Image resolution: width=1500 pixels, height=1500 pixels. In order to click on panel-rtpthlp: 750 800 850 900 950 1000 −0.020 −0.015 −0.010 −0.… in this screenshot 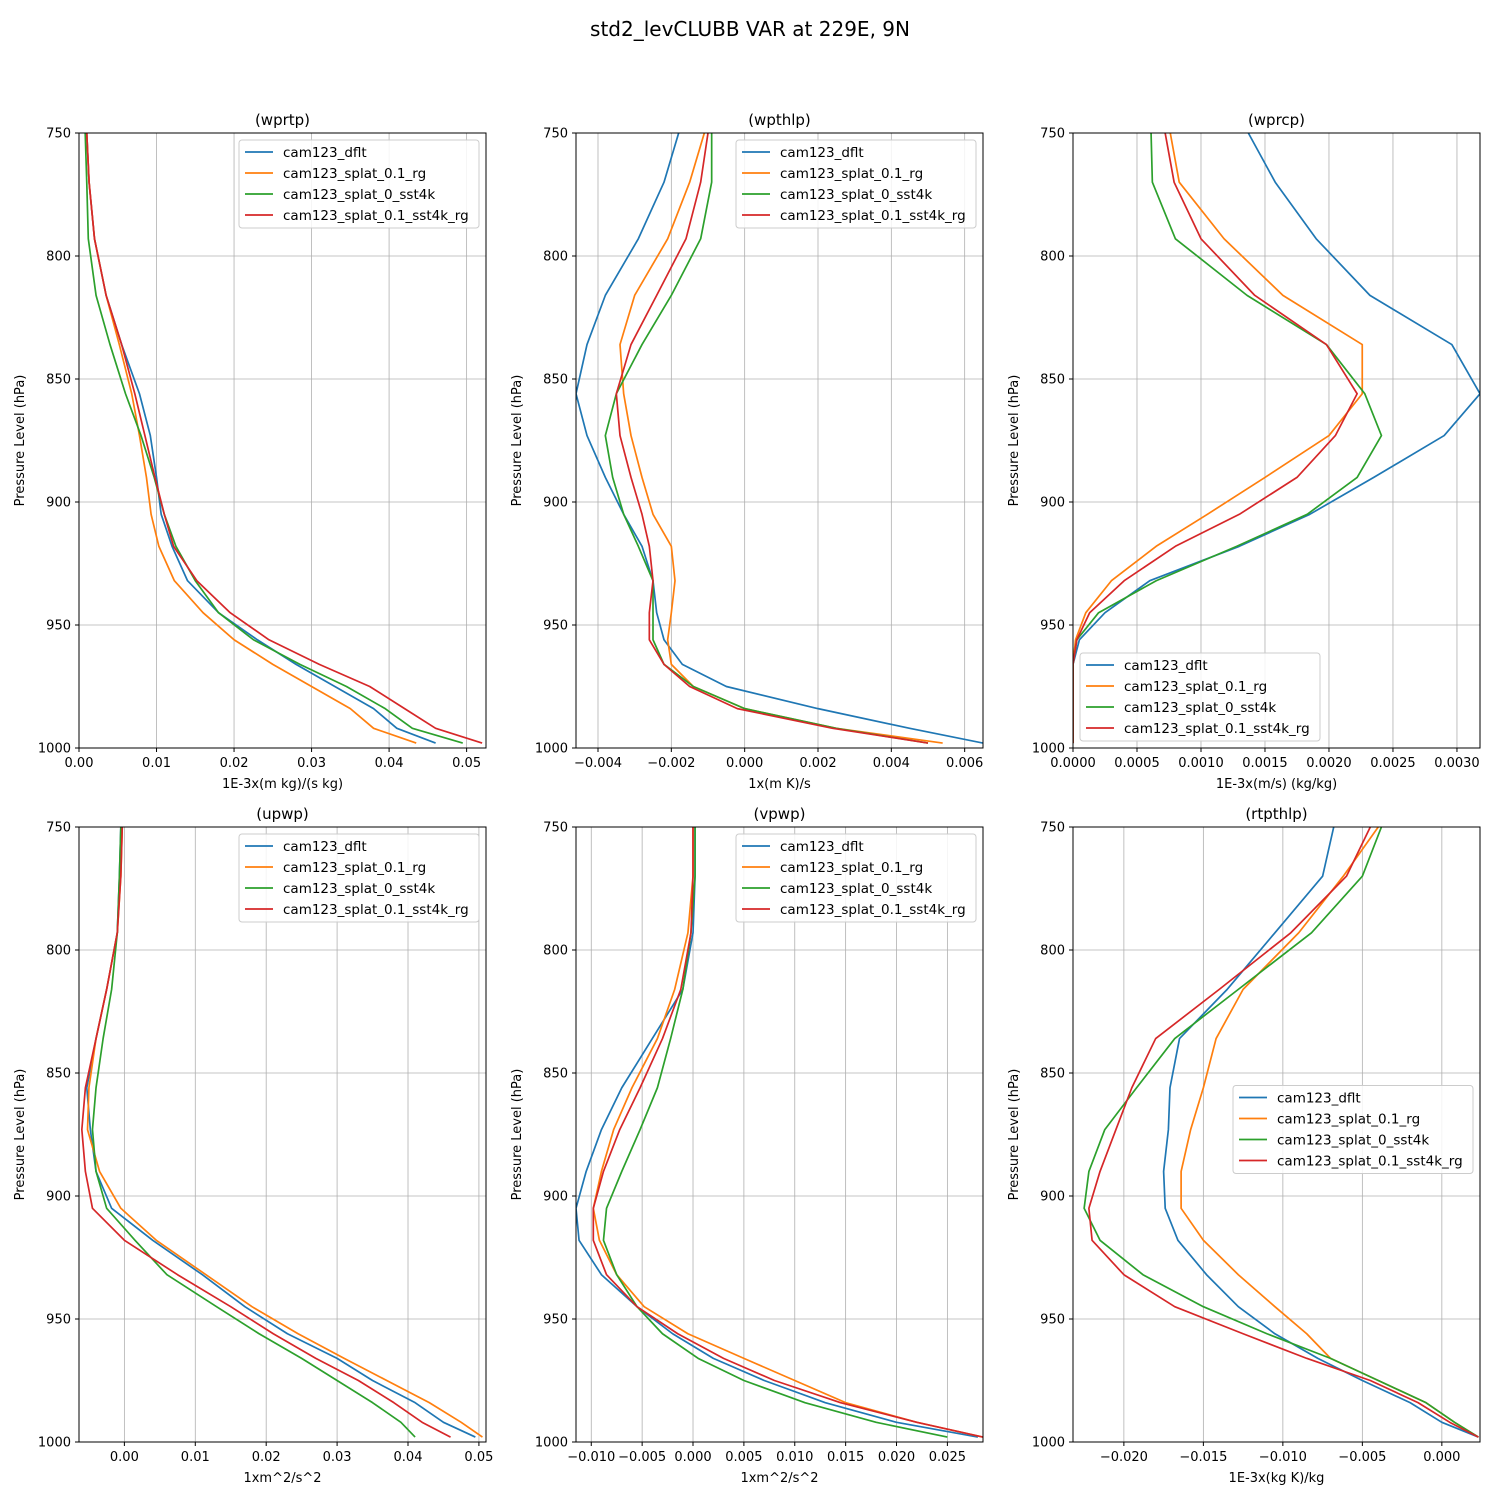, I will do `click(1244, 1145)`.